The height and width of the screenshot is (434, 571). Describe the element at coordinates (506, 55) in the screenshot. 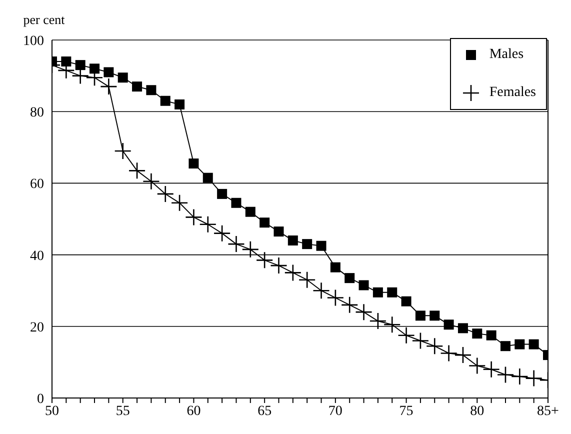

I see `legend-label: Males` at that location.